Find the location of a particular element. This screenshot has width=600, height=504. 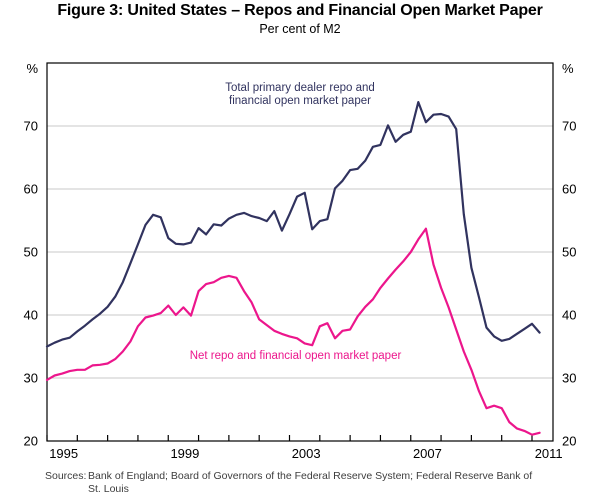

y-axis-label-right-70: 70 is located at coordinates (569, 126).